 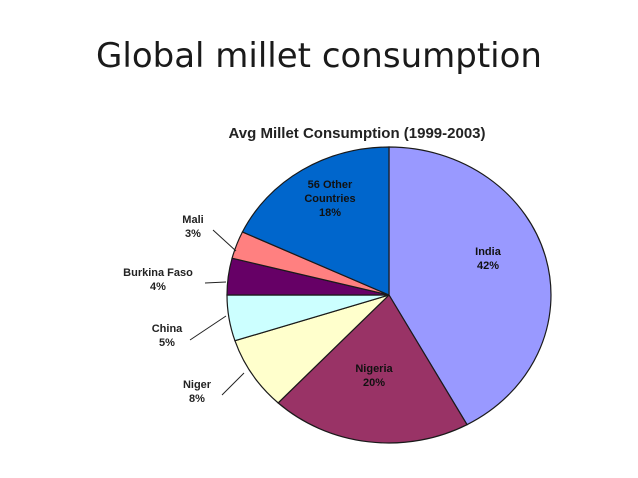 I want to click on slice-name-niger: Niger, so click(x=197, y=385).